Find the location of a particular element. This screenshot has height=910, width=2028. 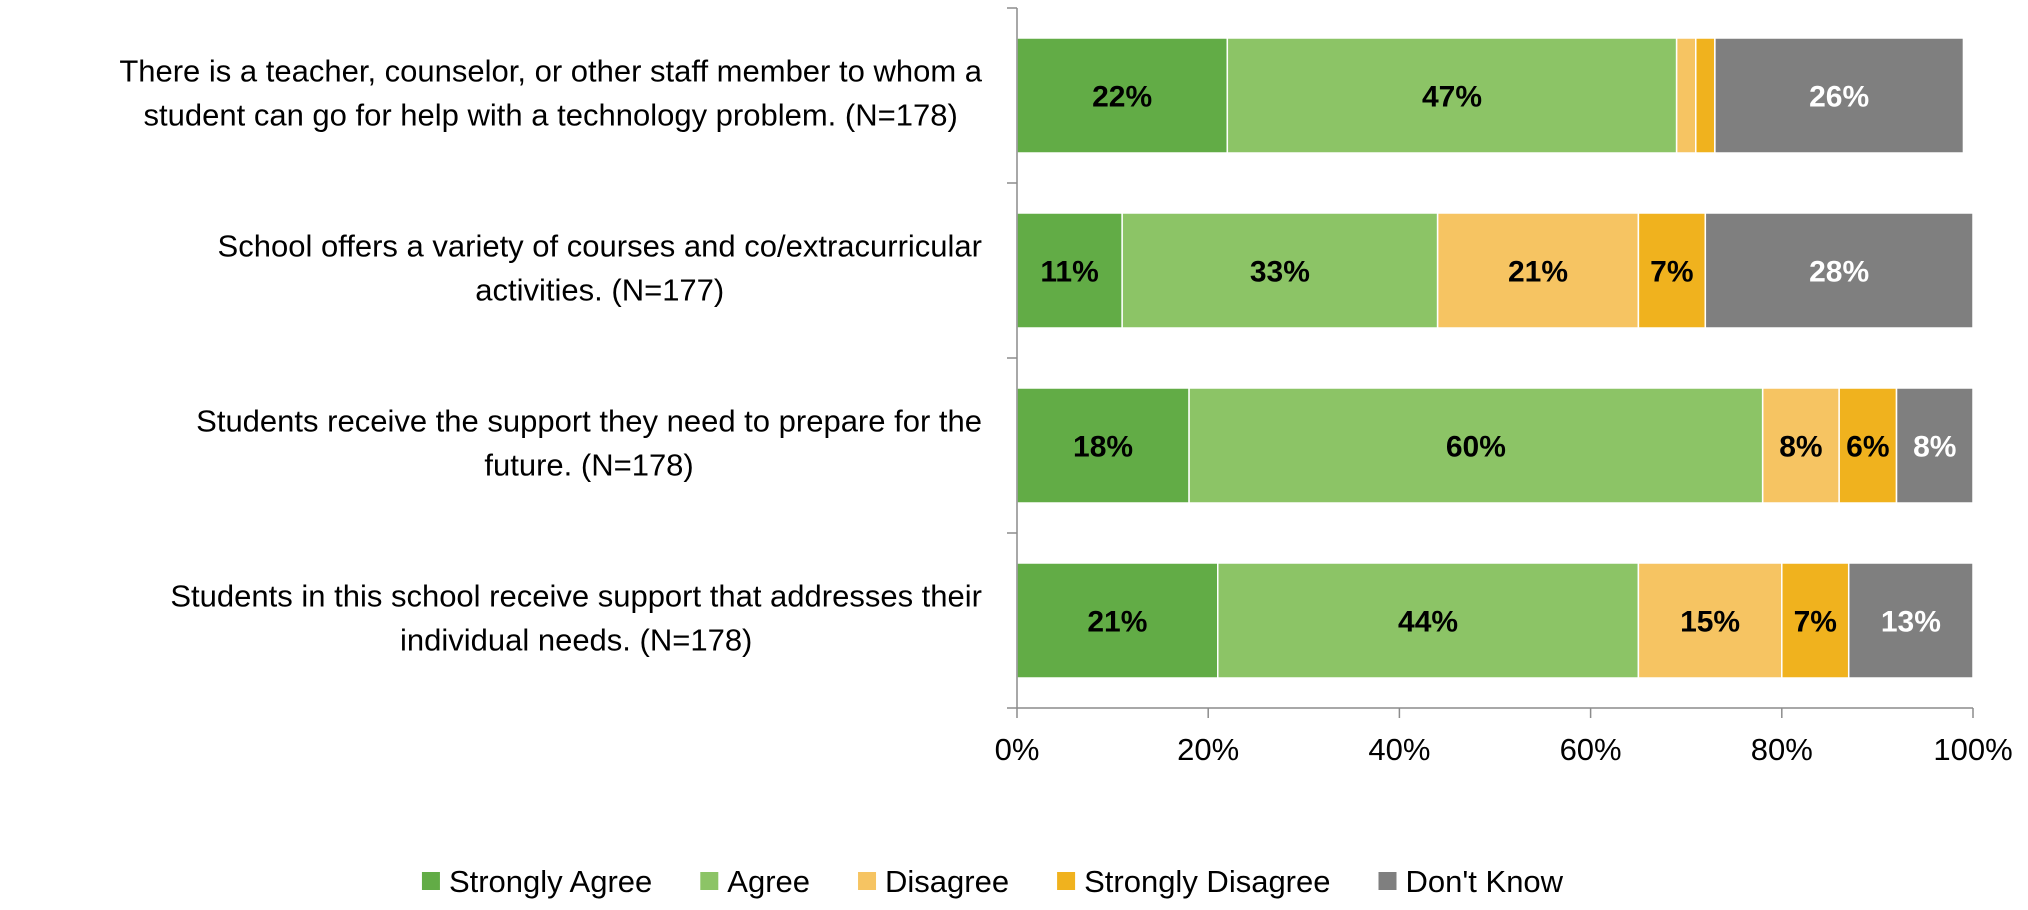

bar-value-label: 6% is located at coordinates (1867, 447).